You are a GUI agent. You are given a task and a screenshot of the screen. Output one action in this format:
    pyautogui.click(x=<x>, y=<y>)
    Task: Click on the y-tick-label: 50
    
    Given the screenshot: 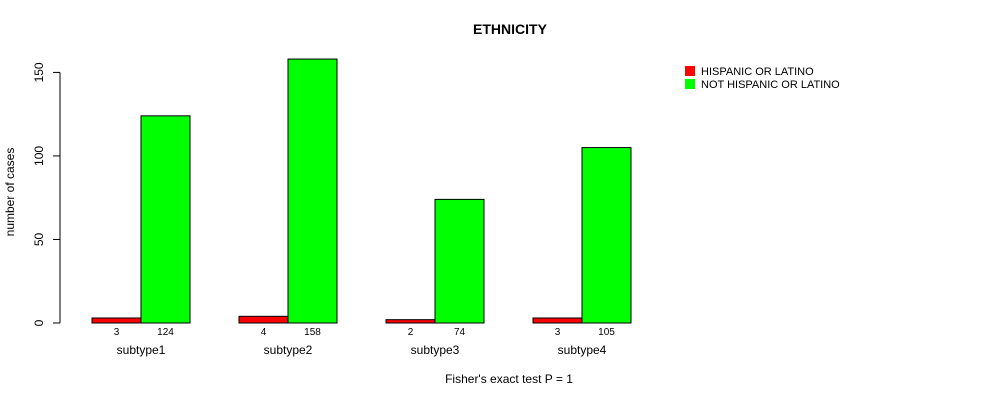 What is the action you would take?
    pyautogui.click(x=39, y=239)
    